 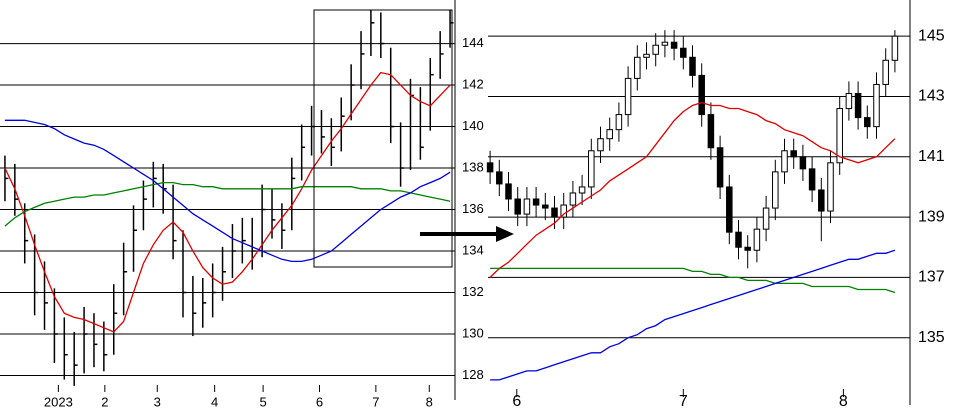 I want to click on y-tick-label: 135, so click(x=931, y=337).